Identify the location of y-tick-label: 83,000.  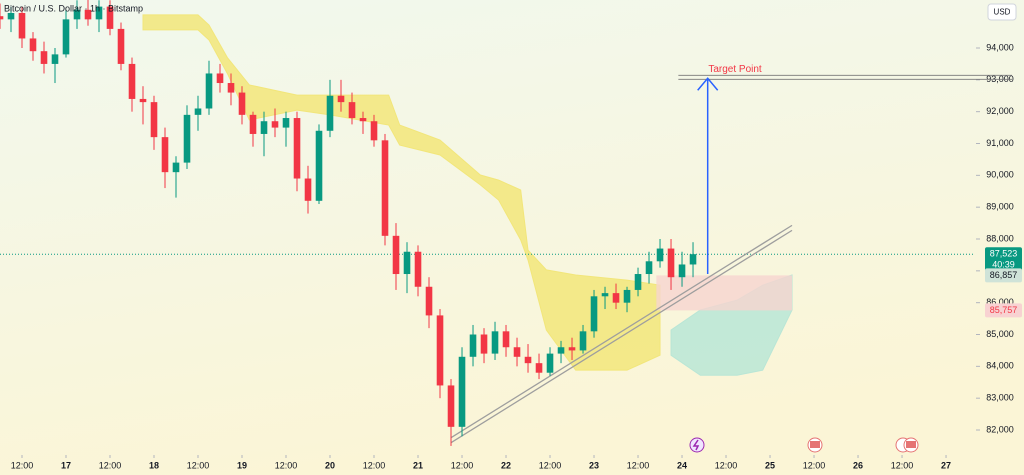
(1000, 398).